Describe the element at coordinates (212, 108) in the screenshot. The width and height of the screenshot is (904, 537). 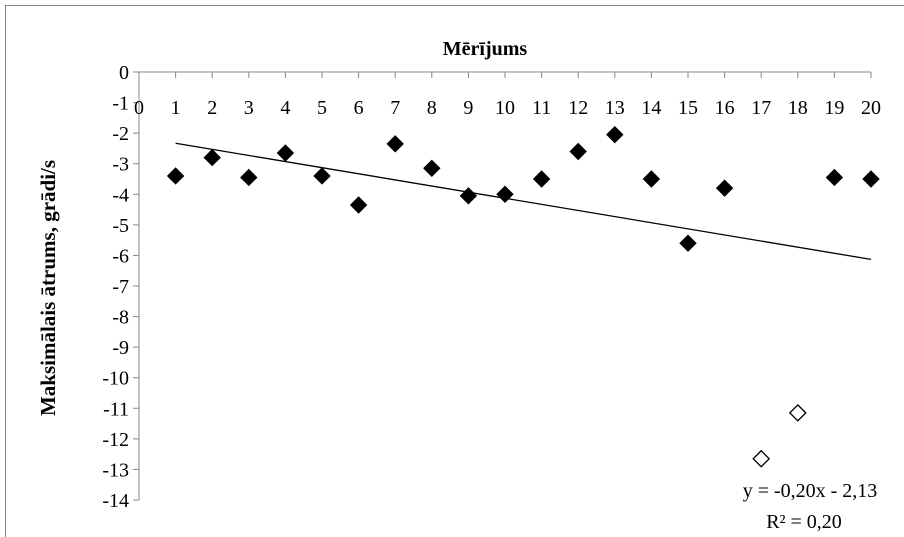
I see `x-tick-label: 2` at that location.